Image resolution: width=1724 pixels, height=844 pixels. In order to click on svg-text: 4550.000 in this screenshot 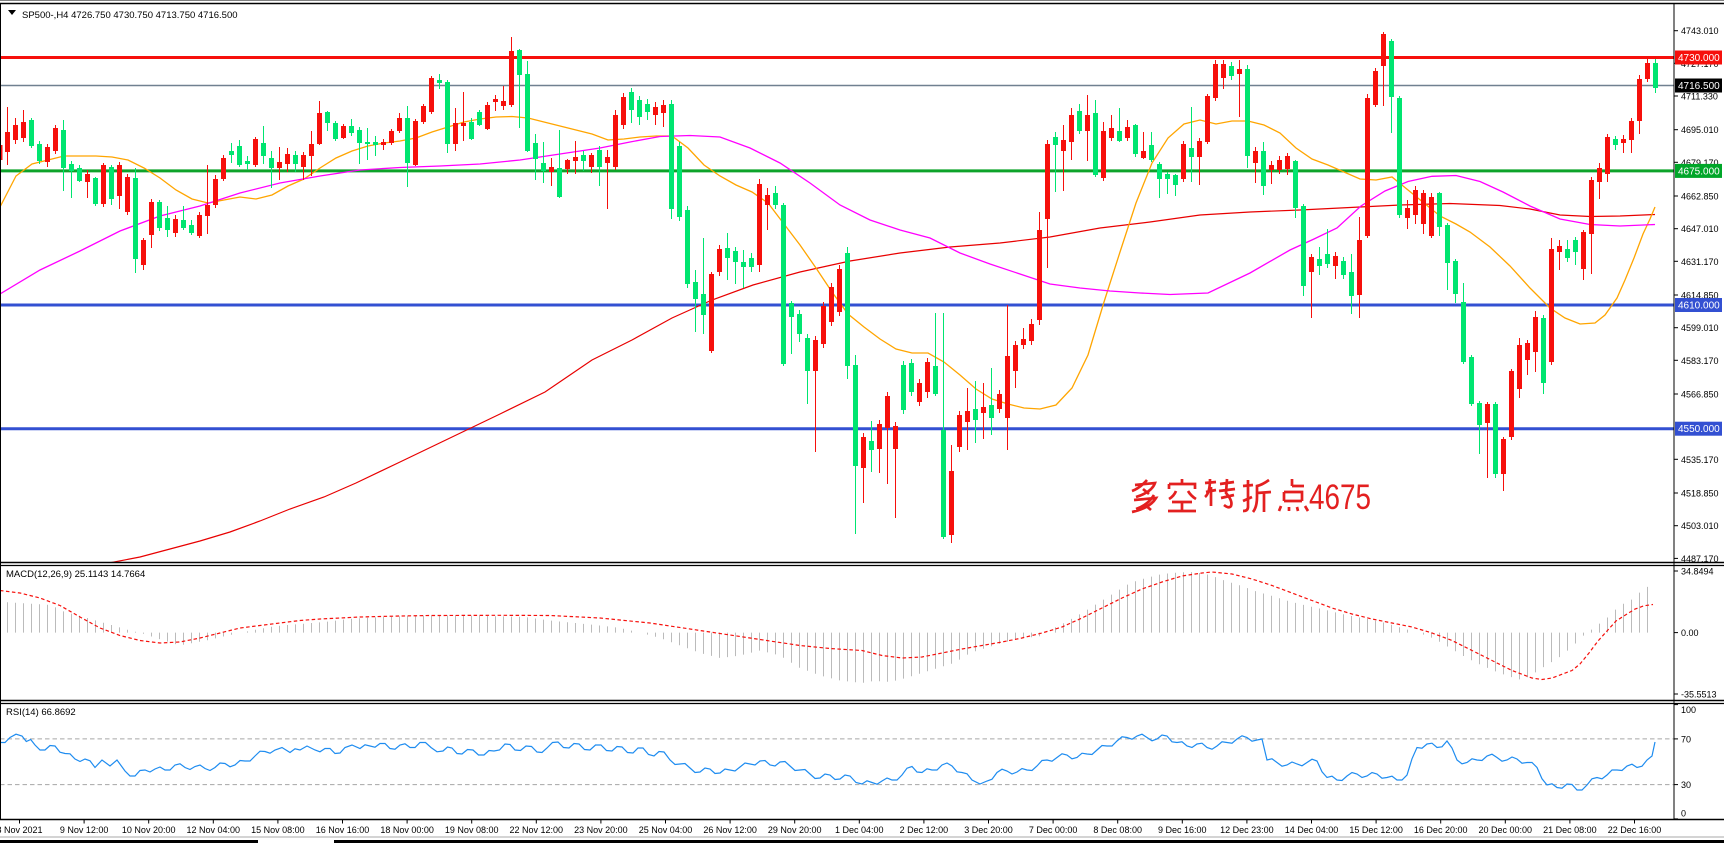, I will do `click(1699, 429)`.